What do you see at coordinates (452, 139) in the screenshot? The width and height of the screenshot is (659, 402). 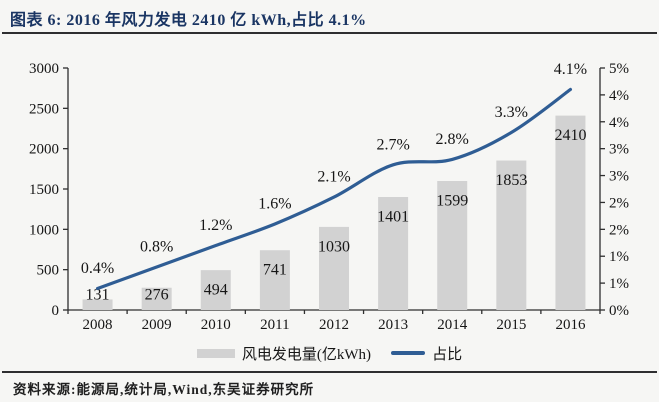 I see `svg-text: 2.8%` at bounding box center [452, 139].